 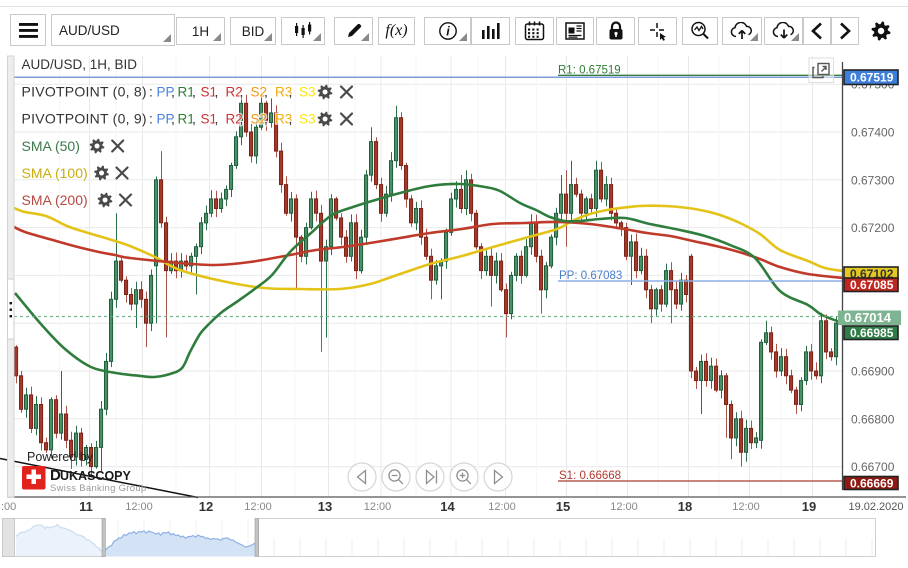 What do you see at coordinates (563, 506) in the screenshot?
I see `svg-text: 15` at bounding box center [563, 506].